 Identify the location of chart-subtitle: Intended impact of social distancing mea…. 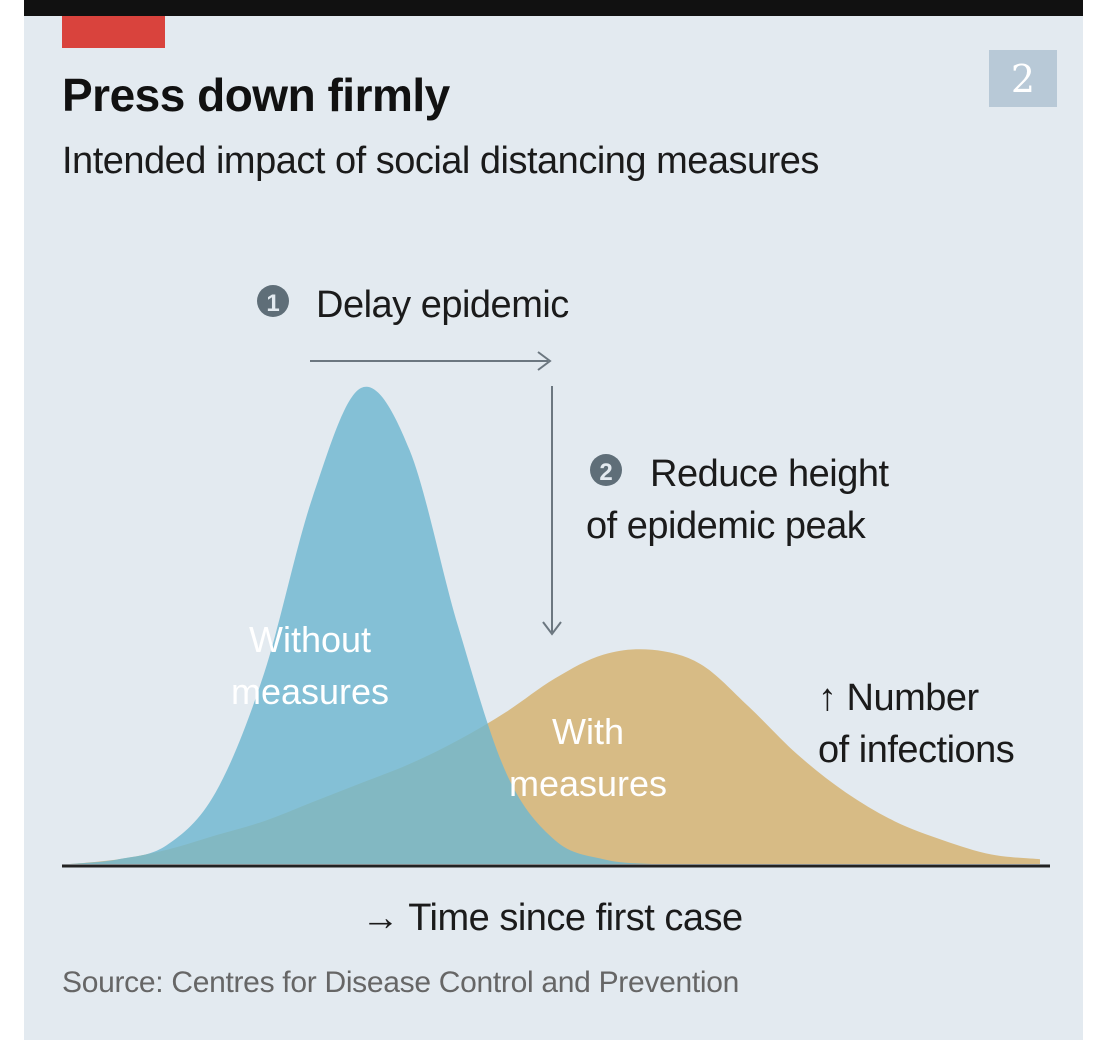
(440, 161).